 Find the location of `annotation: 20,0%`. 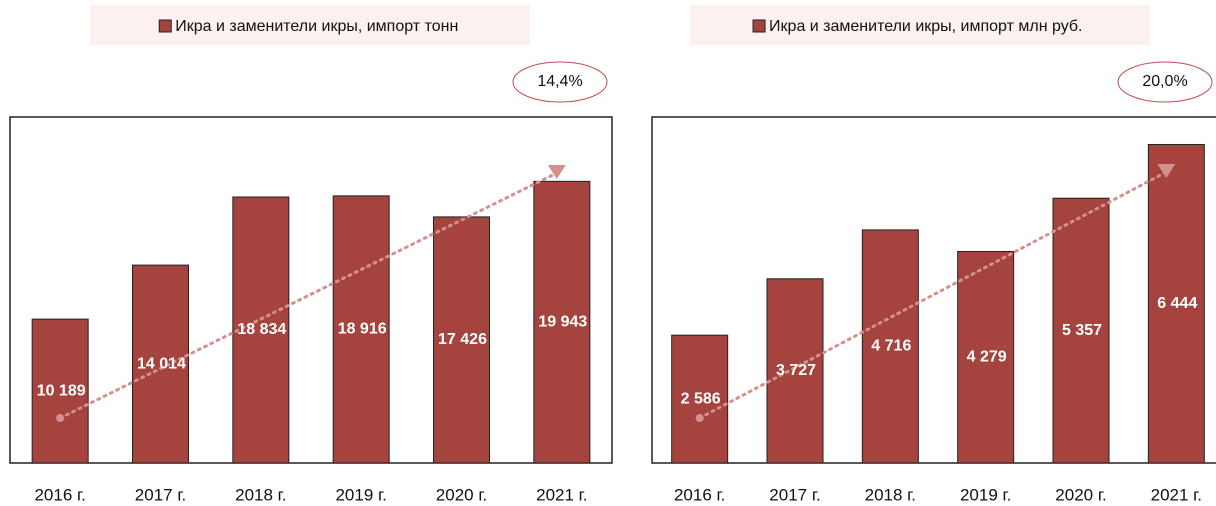

annotation: 20,0% is located at coordinates (1164, 81).